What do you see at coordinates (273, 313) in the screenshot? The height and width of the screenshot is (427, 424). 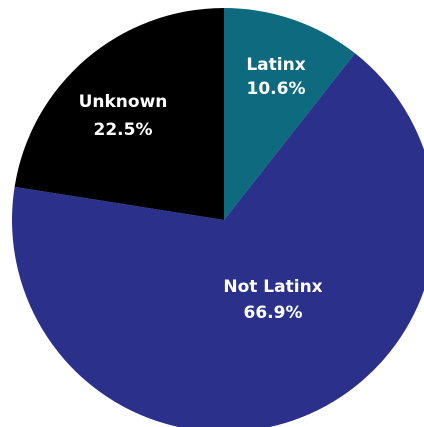 I see `slice-value-not-latinx: 66.9%` at bounding box center [273, 313].